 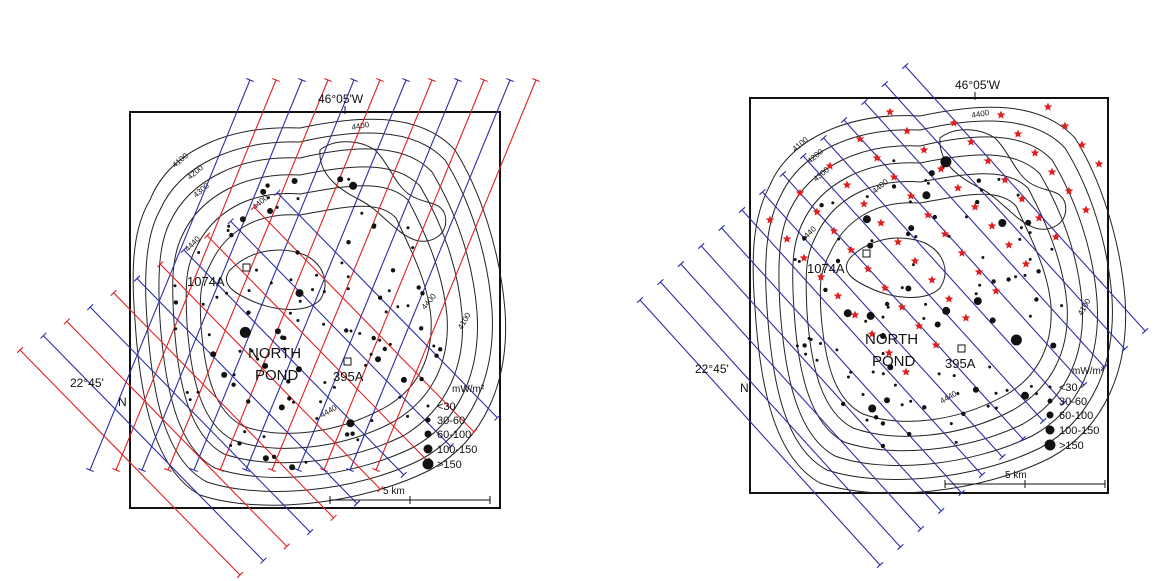 I want to click on heat-flow-stations, so click(x=308, y=323).